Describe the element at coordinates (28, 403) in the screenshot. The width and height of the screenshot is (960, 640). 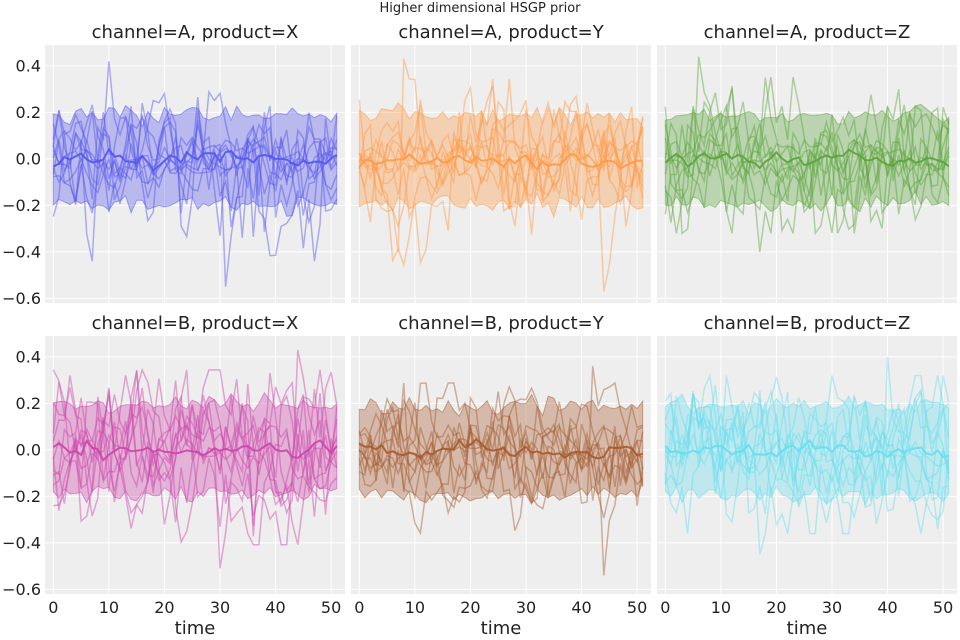
I see `y-tick-label: 0.2` at that location.